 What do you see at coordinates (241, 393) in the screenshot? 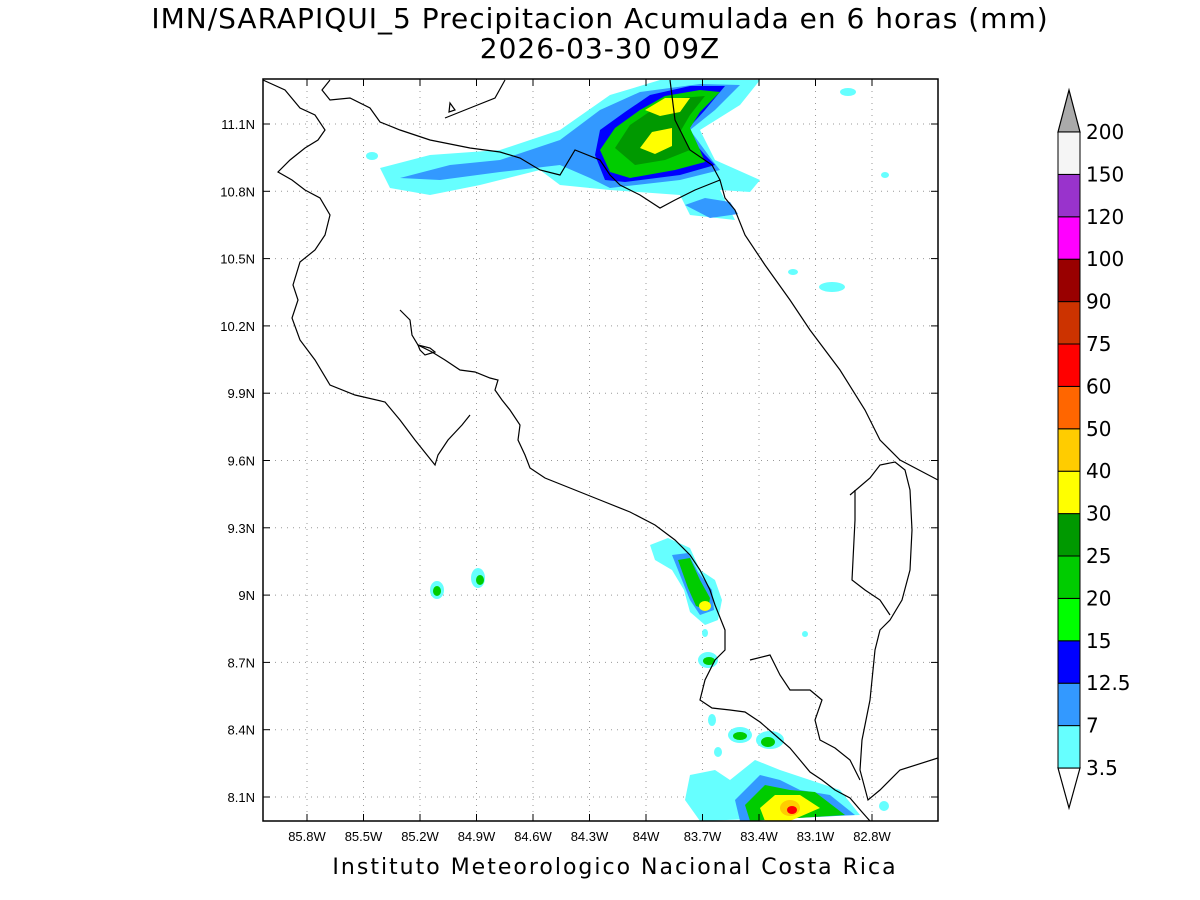
I see `y-tick-label: 9.9N` at bounding box center [241, 393].